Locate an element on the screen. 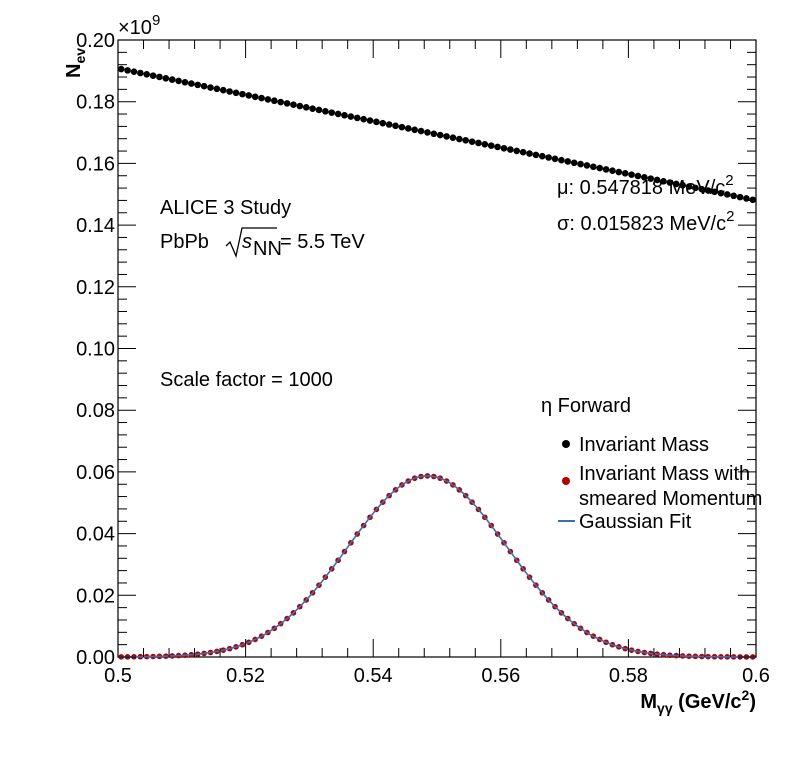 This screenshot has width=796, height=772. legend-label-invariant-mass: Invariant Mass is located at coordinates (644, 445).